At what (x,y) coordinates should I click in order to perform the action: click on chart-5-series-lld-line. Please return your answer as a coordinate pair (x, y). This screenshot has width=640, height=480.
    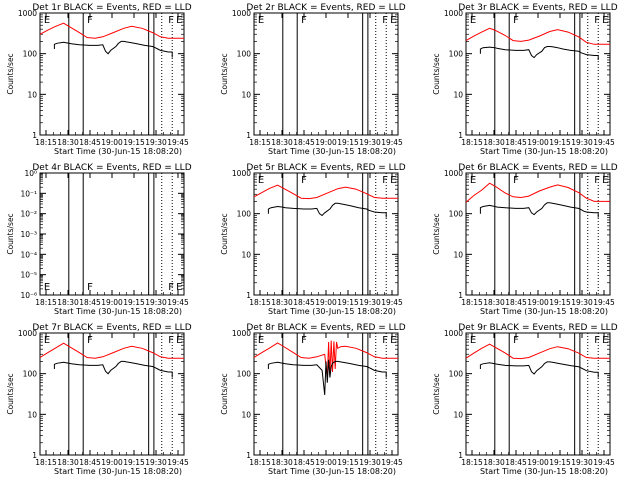
    Looking at the image, I should click on (325, 192).